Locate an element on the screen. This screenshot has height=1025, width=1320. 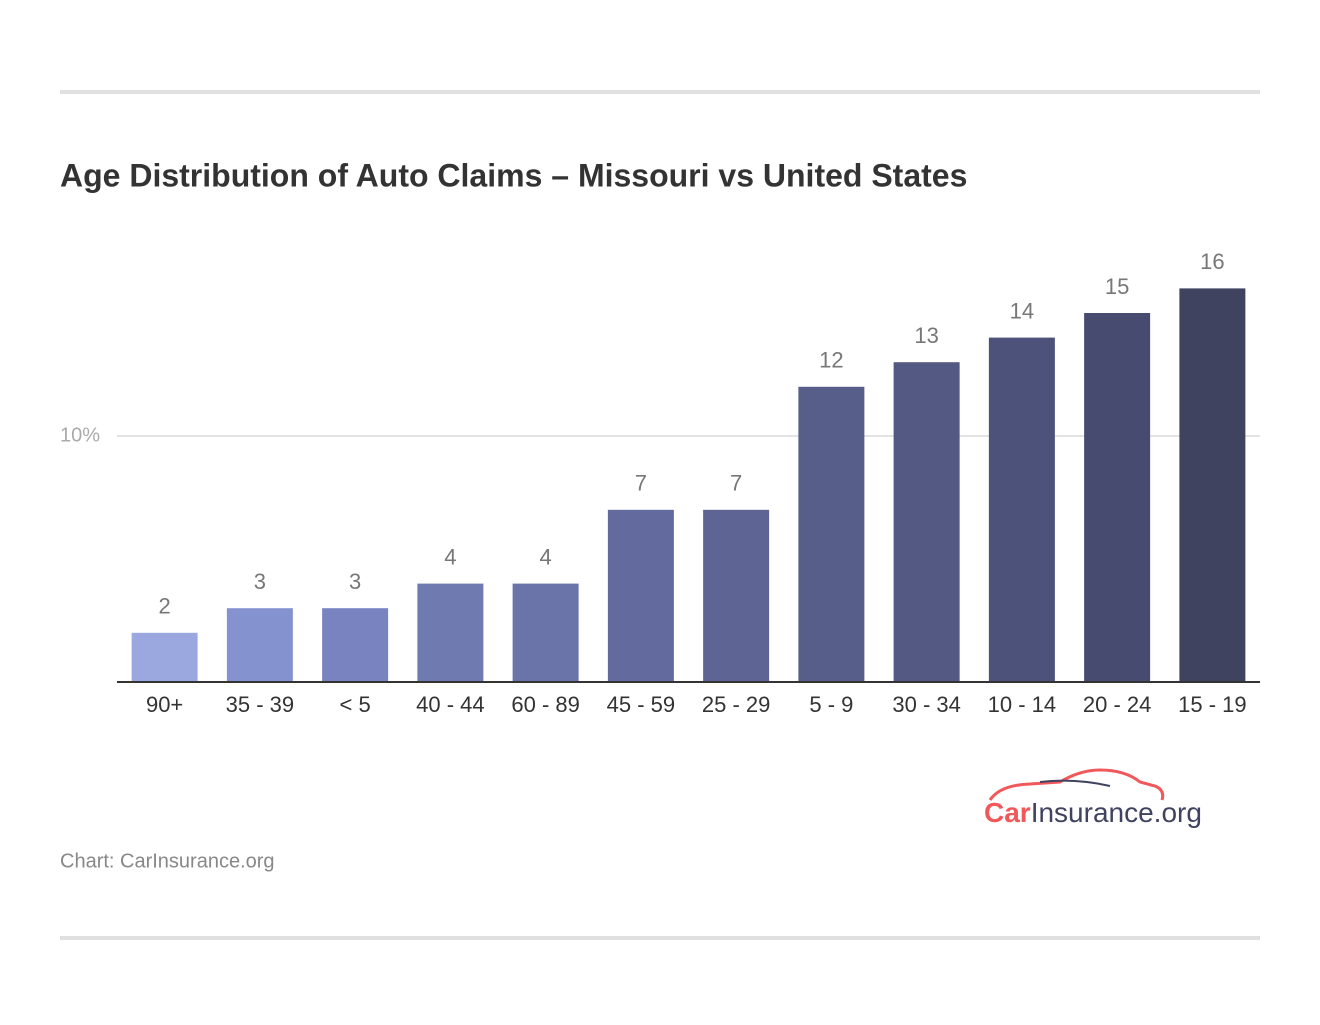
x-tick-label: 45 - 59 is located at coordinates (641, 704).